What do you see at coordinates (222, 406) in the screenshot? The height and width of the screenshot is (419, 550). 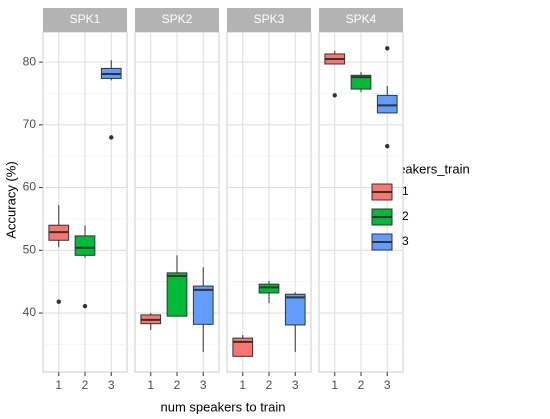 I see `x-axis-title: num speakers to train` at bounding box center [222, 406].